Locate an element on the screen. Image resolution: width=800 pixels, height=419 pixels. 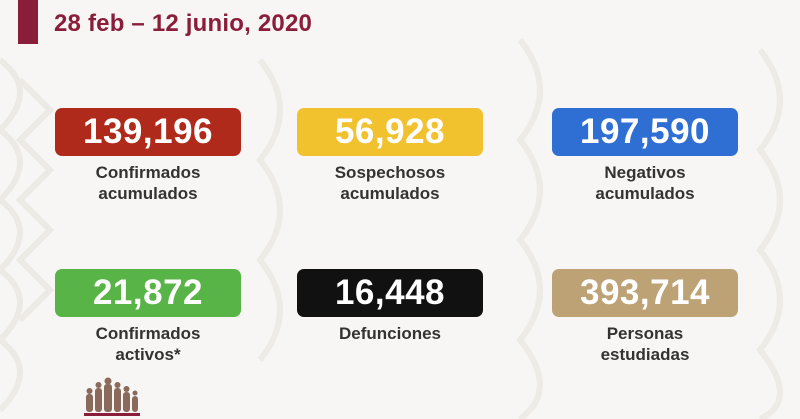
stat-value-box: 139,196 is located at coordinates (148, 132).